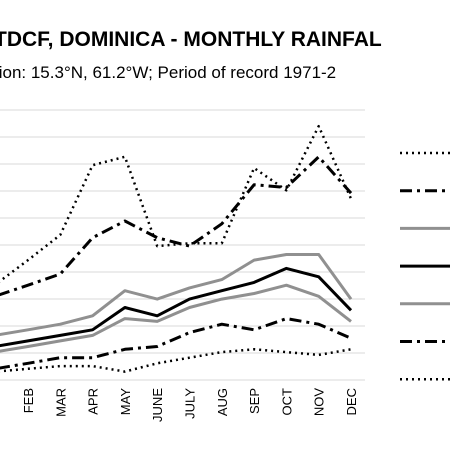  I want to click on legend, so click(425, 266).